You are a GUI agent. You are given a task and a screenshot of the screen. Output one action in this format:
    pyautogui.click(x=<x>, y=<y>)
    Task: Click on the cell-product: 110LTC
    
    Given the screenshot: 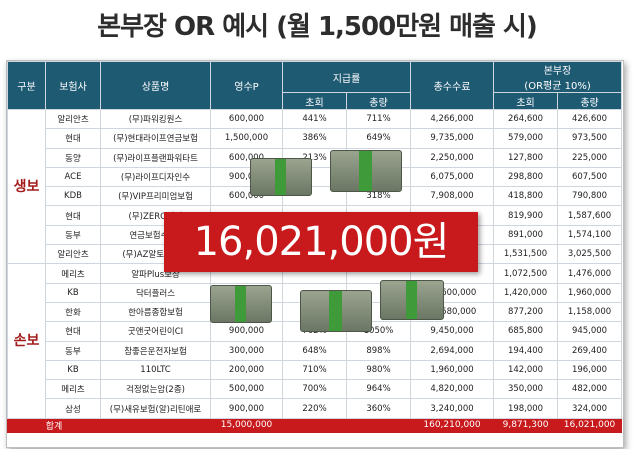 What is the action you would take?
    pyautogui.click(x=155, y=370)
    